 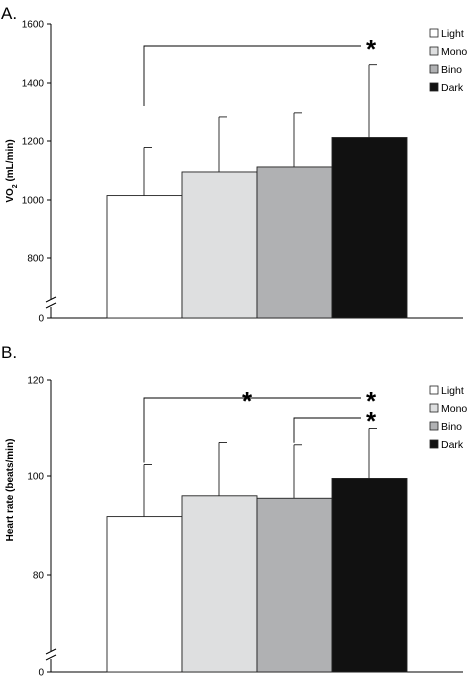 What do you see at coordinates (9, 13) in the screenshot?
I see `panel-label: A.` at bounding box center [9, 13].